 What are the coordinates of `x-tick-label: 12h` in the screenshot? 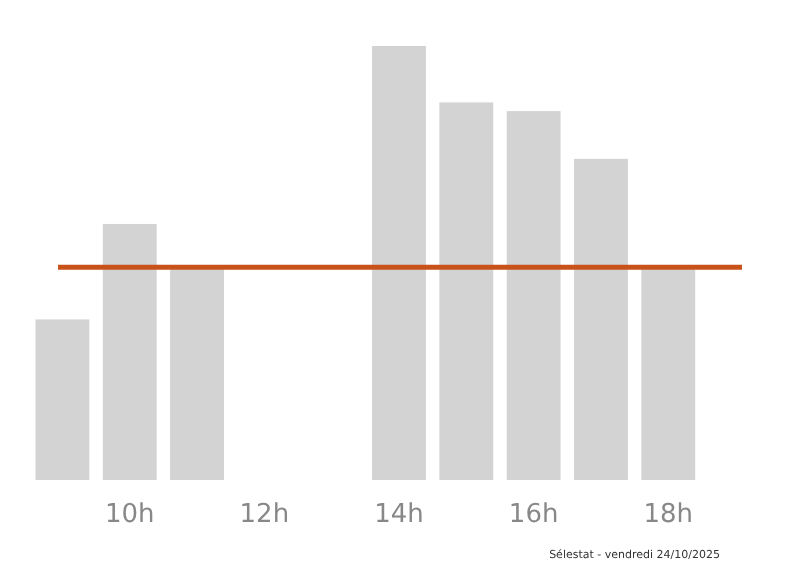 It's located at (264, 515).